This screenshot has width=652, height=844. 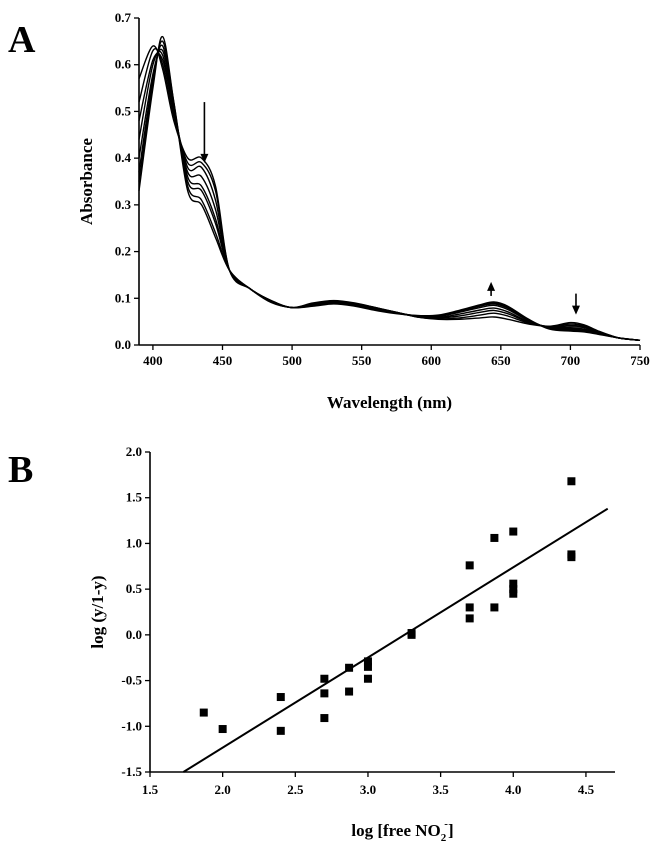 What do you see at coordinates (444, 838) in the screenshot?
I see `x-axis-title-subscript: 2` at bounding box center [444, 838].